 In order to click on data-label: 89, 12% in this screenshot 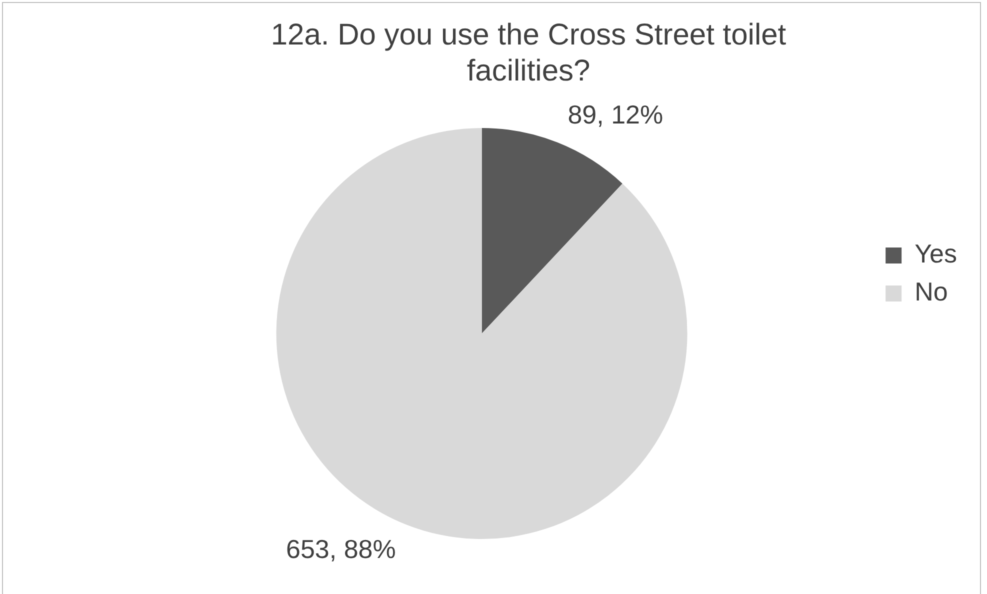, I will do `click(616, 115)`.